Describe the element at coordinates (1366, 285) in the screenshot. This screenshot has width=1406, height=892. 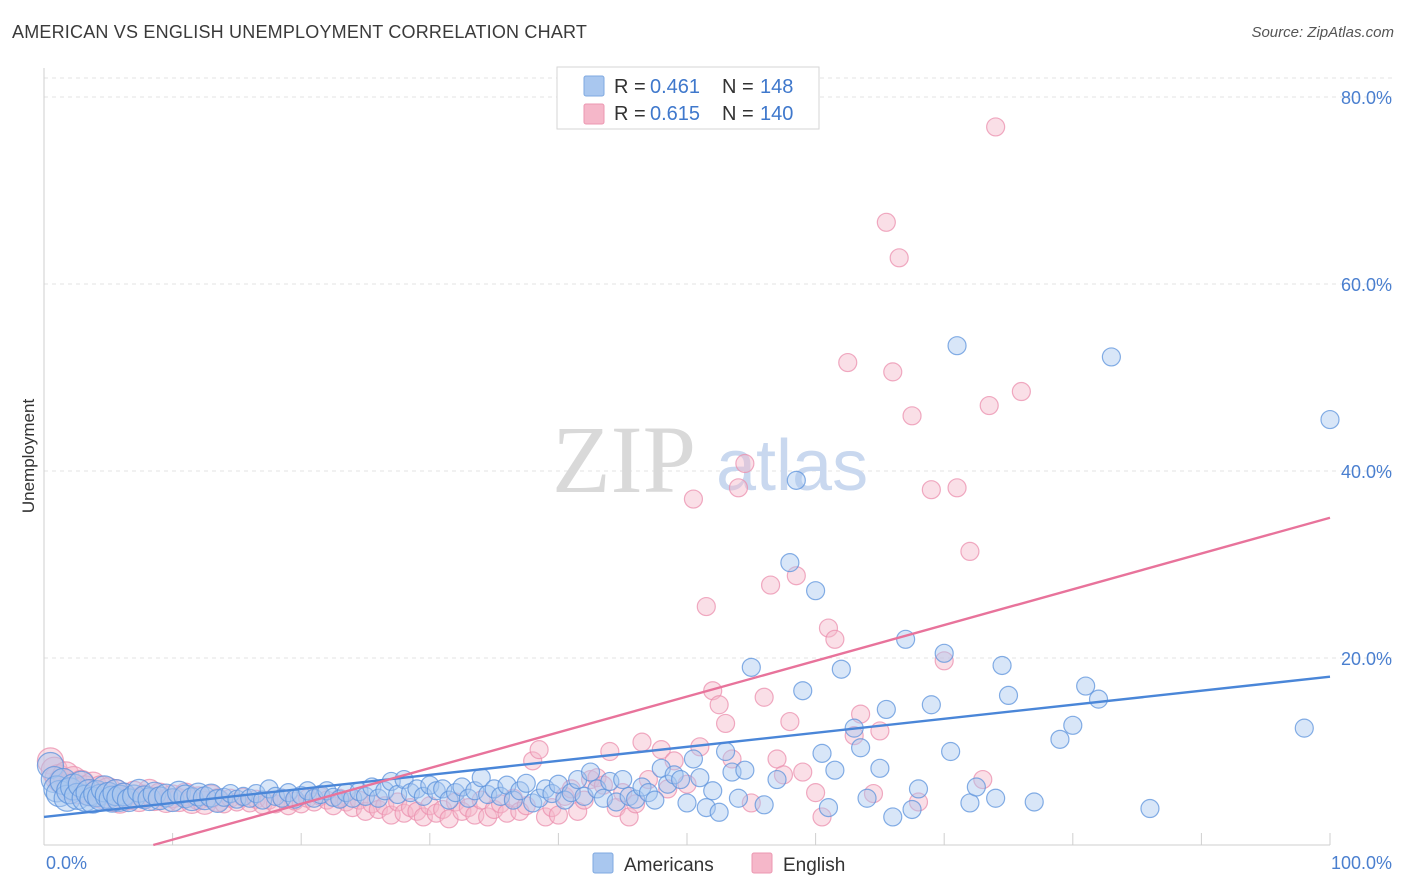
I see `y-tick-label: 60.0%` at that location.